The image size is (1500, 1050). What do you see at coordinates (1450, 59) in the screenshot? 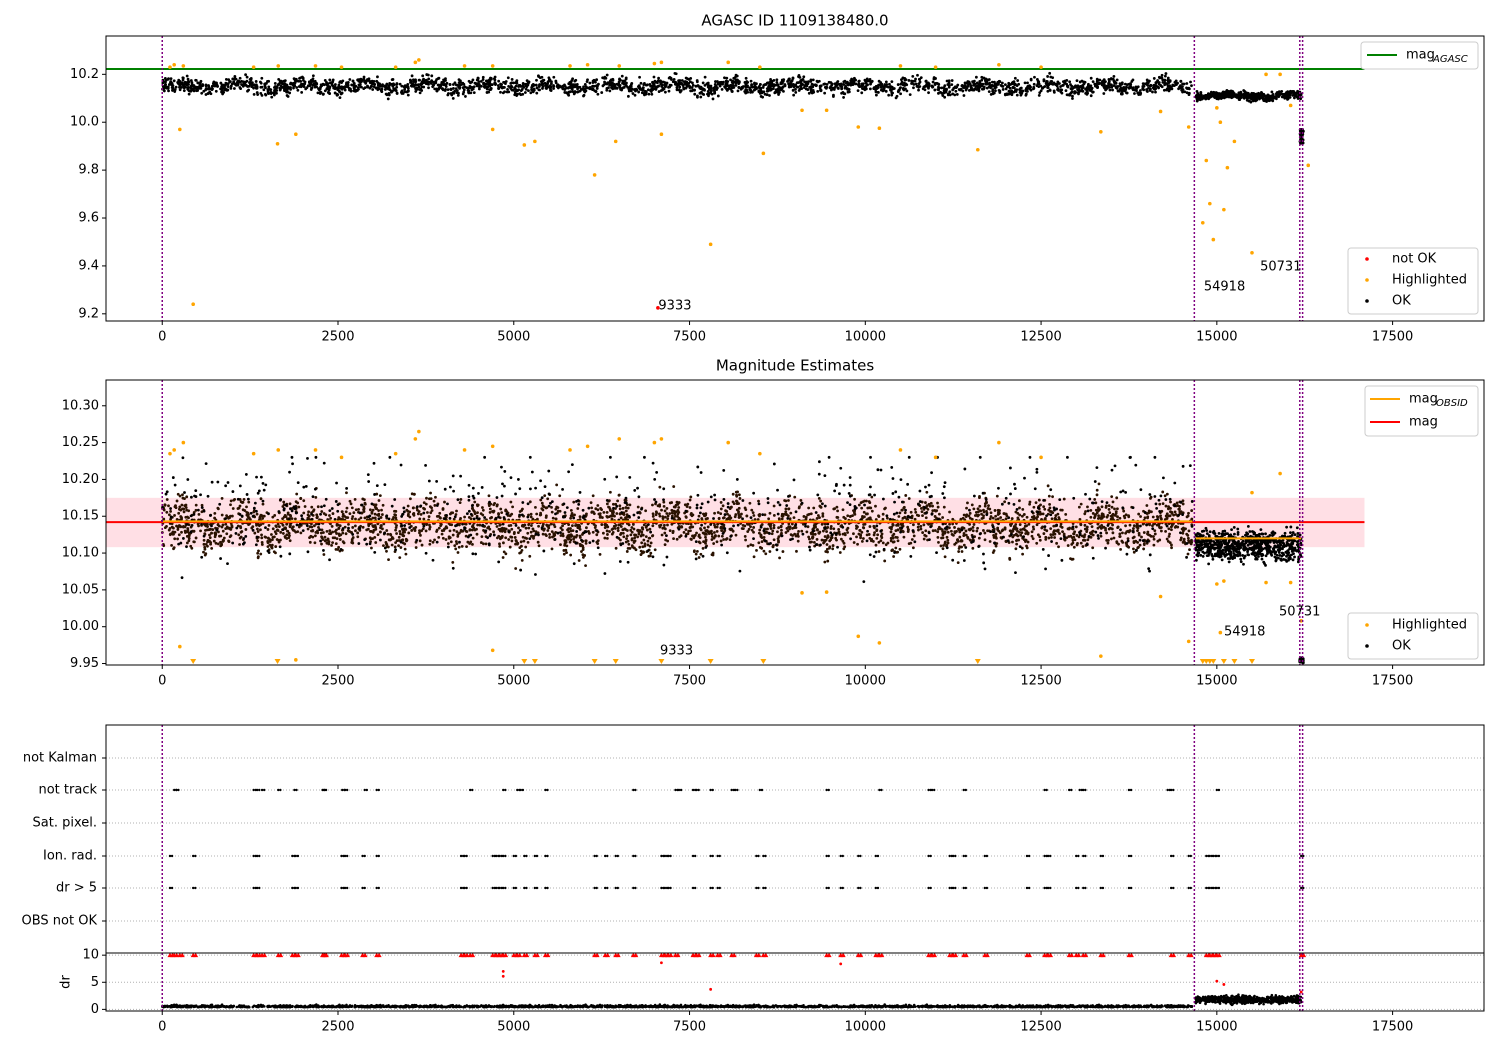
I see `legend-subscript: AGASC` at bounding box center [1450, 59].